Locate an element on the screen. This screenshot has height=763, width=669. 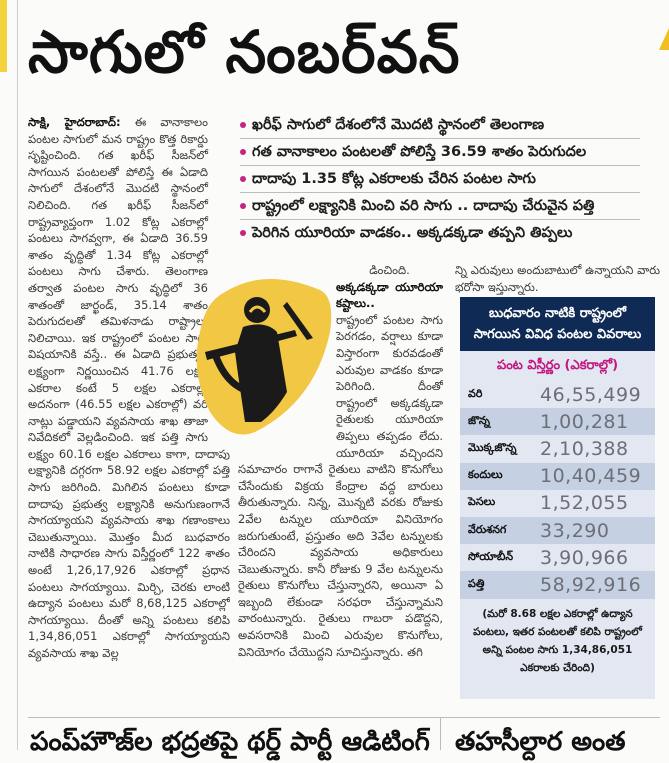
crop-name: జొన్న is located at coordinates (479, 420).